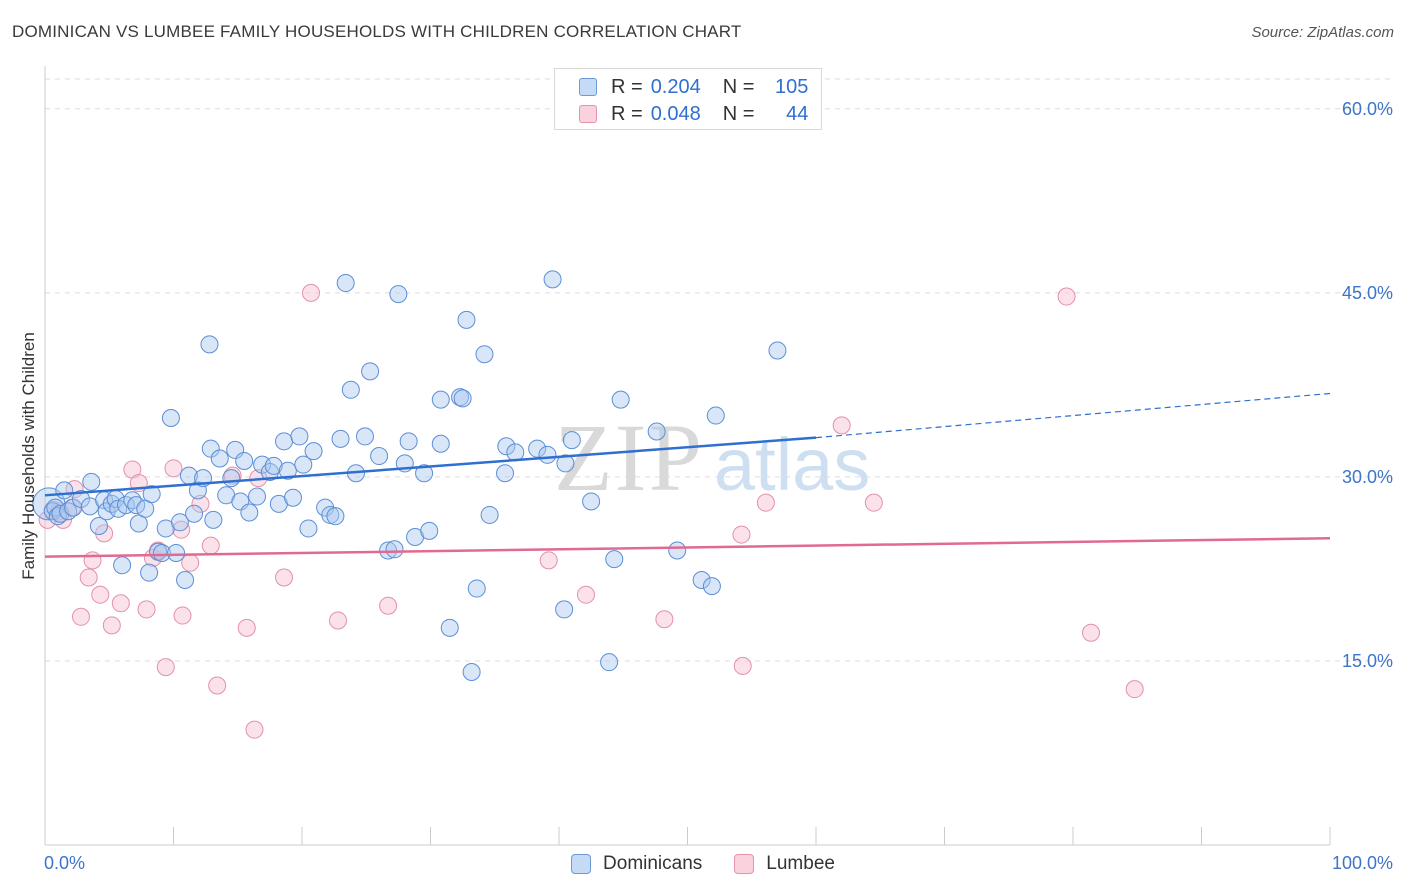  What do you see at coordinates (800, 863) in the screenshot?
I see `legend-label: Lumbee` at bounding box center [800, 863].